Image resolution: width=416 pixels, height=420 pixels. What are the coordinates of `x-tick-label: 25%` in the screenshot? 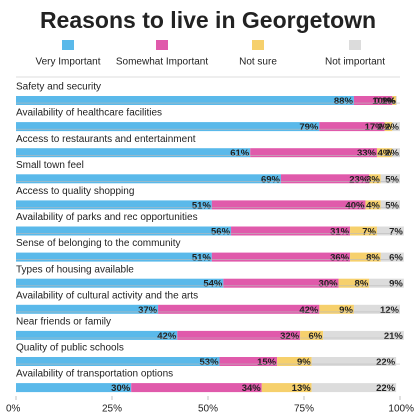 It's located at (112, 409).